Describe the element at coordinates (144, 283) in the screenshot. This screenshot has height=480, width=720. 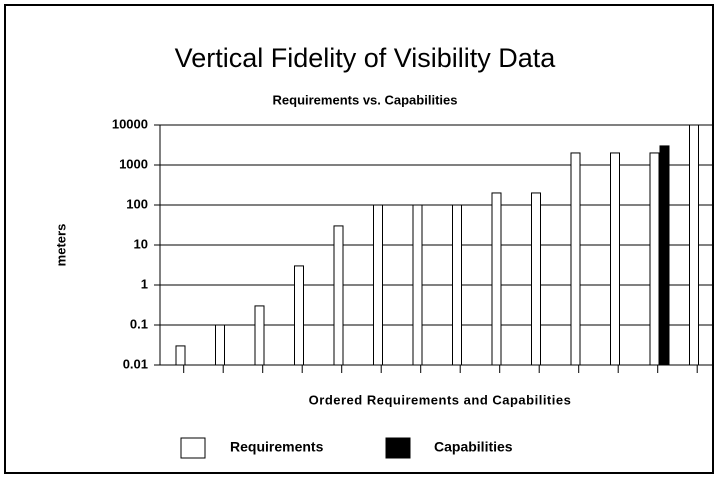
I see `y-tick-label: 1` at that location.